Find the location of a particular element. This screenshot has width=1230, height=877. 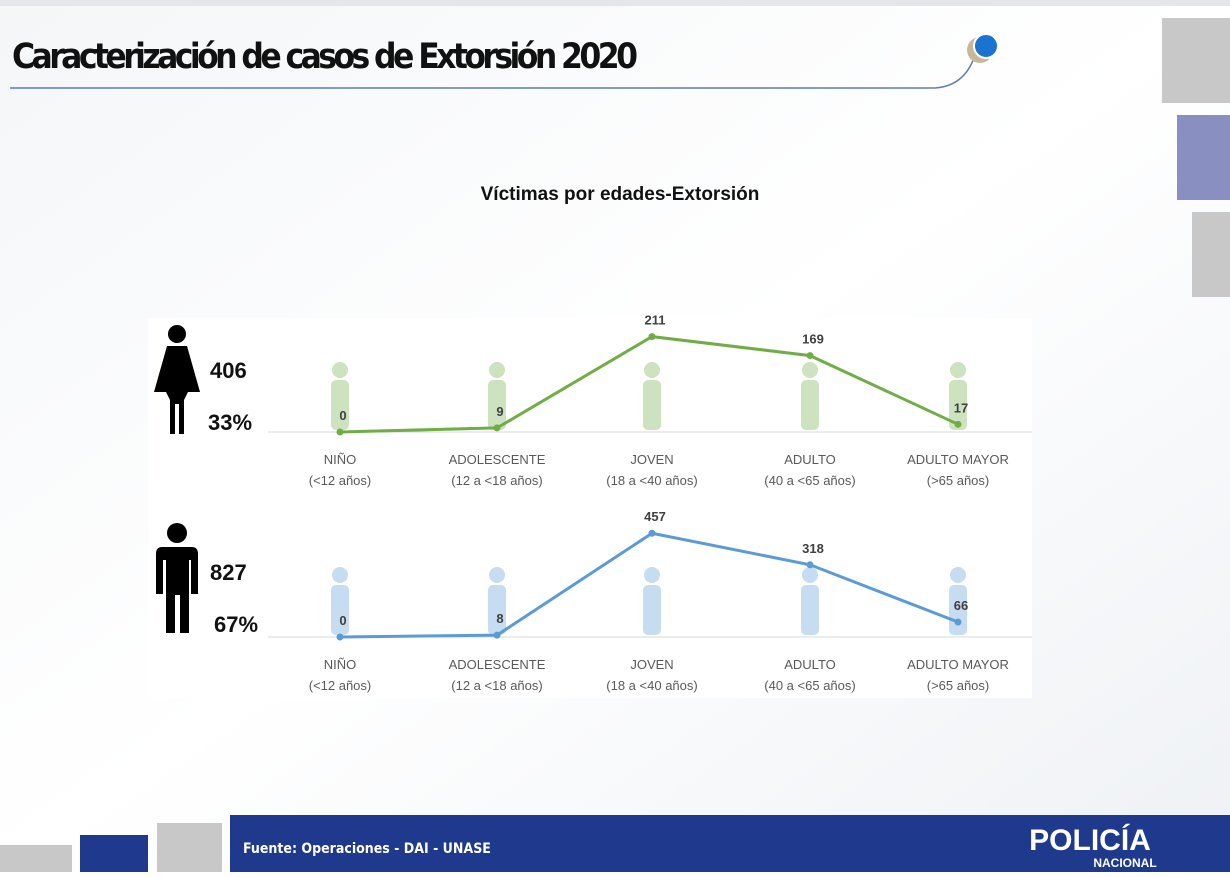

data-label: 318 is located at coordinates (813, 548).